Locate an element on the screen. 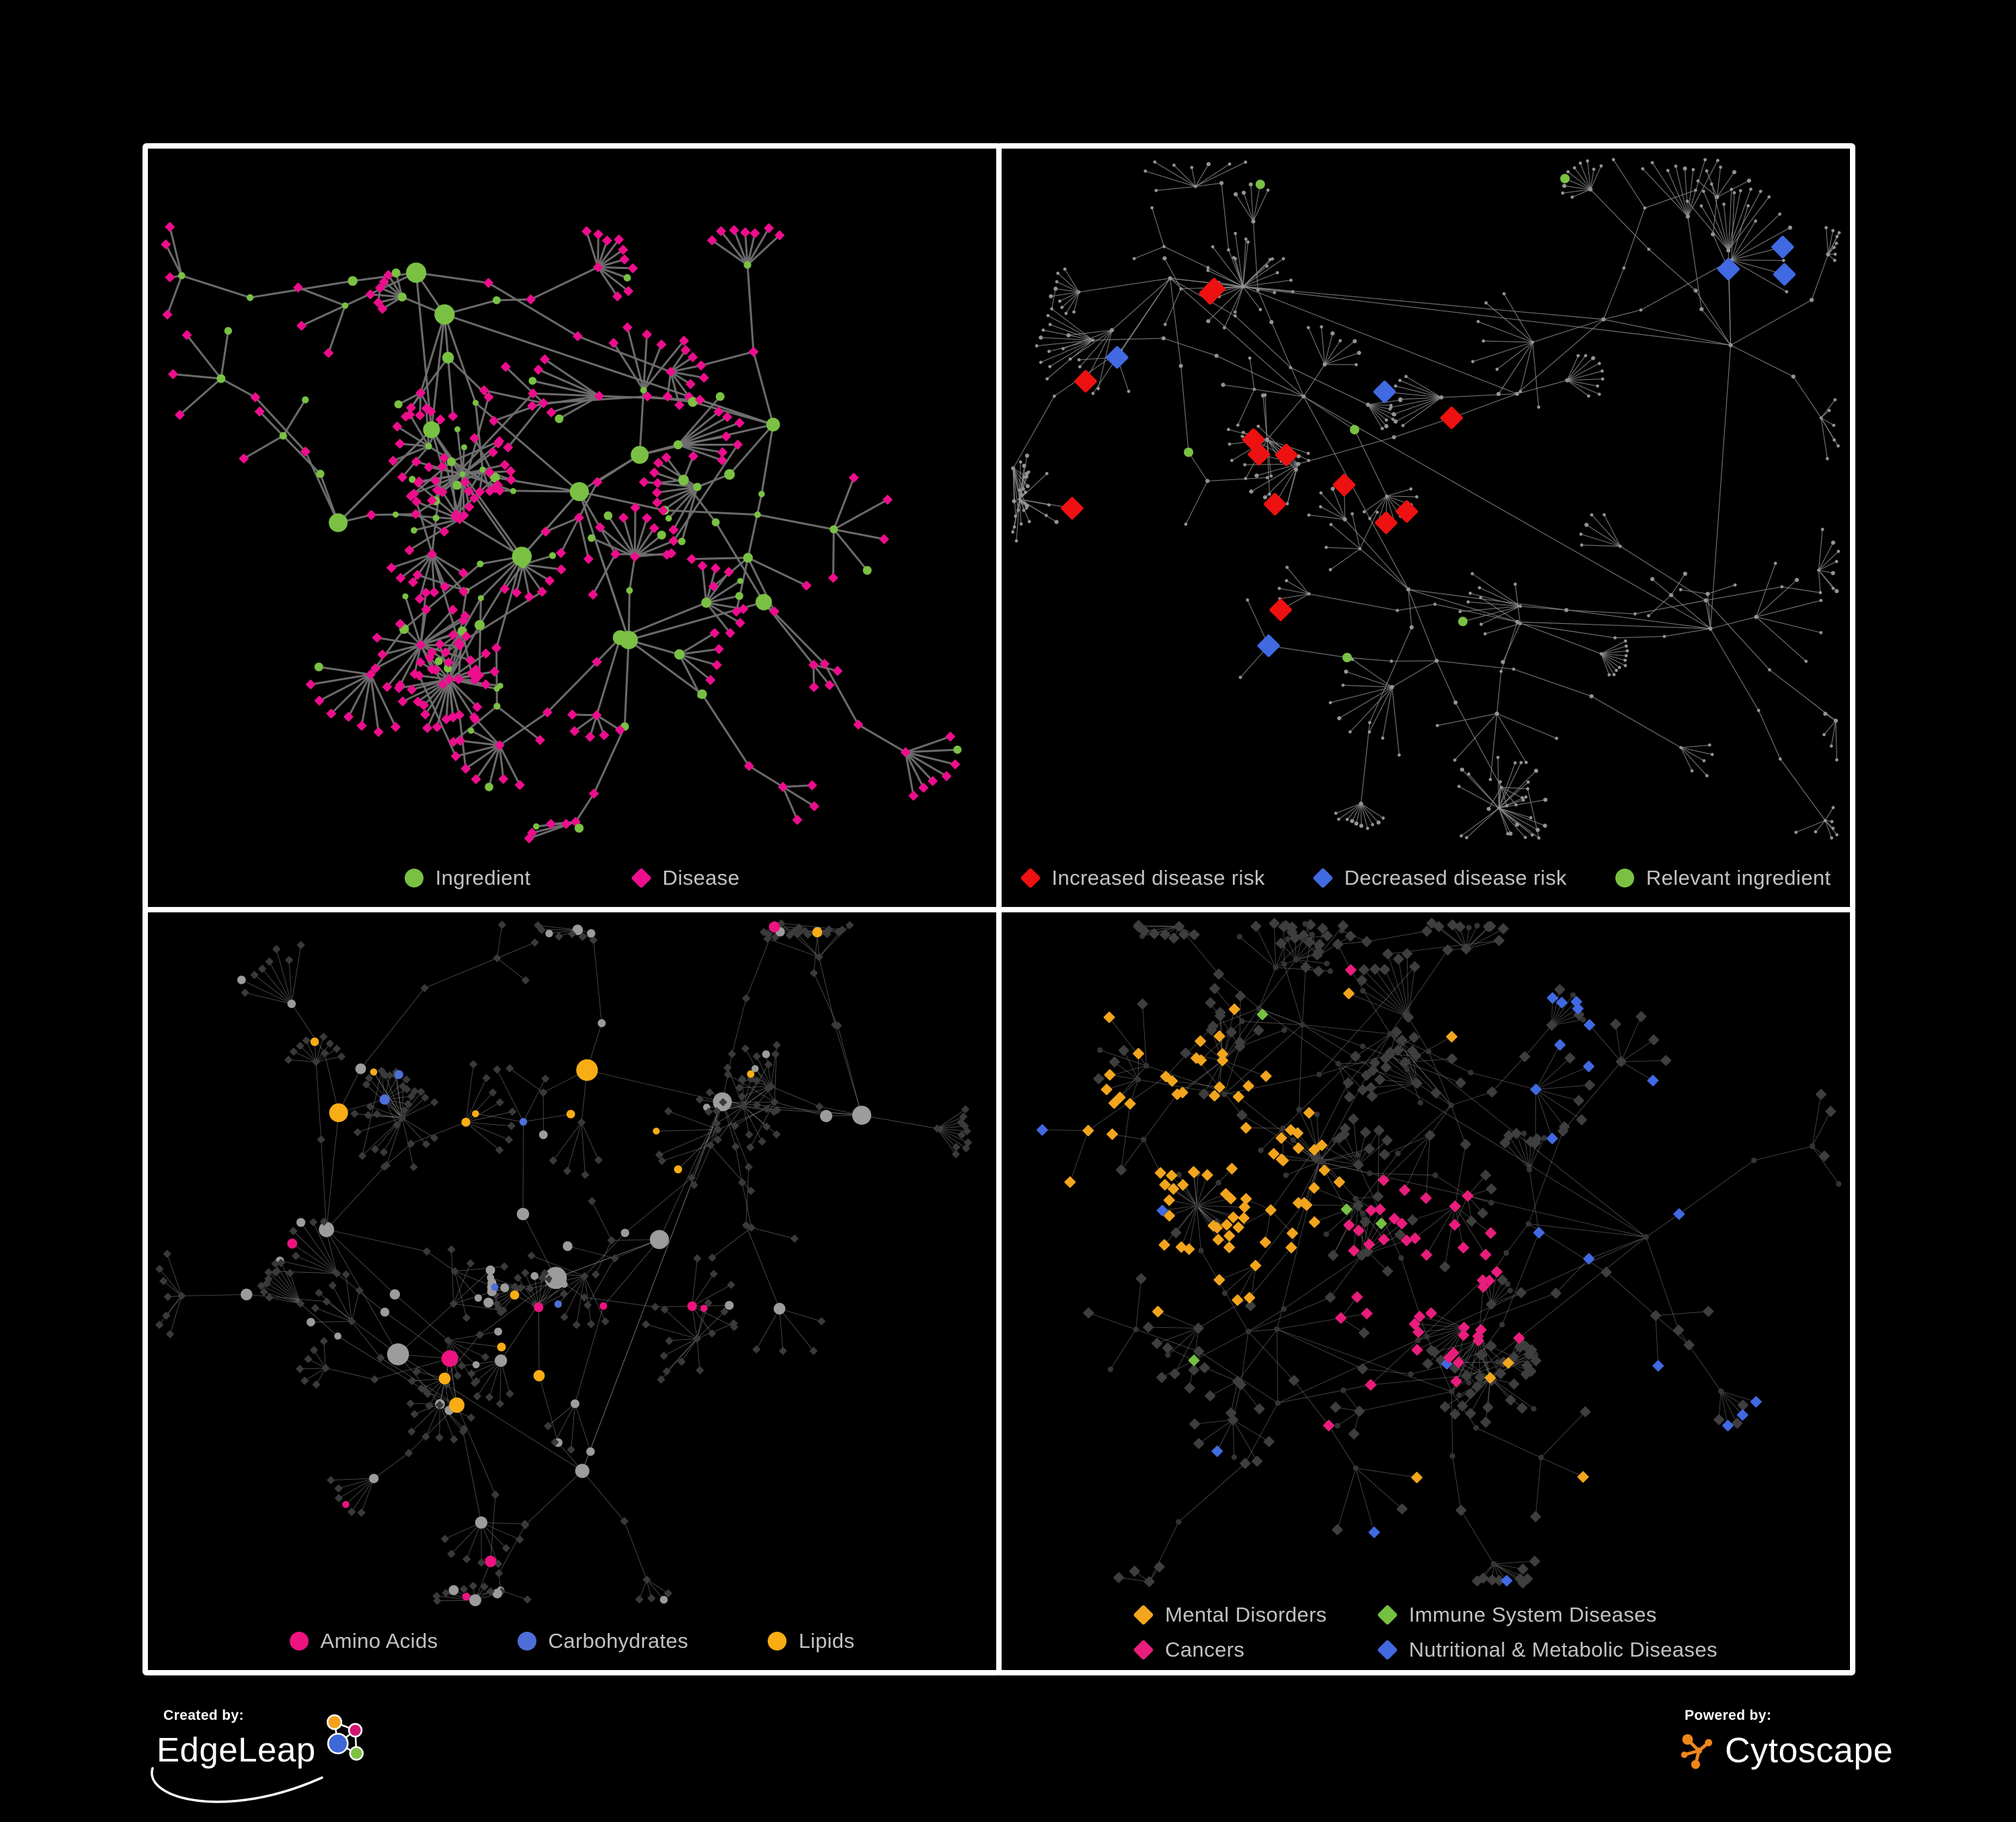 This screenshot has width=2016, height=1822. cytoscape-logo-icon is located at coordinates (1698, 1750).